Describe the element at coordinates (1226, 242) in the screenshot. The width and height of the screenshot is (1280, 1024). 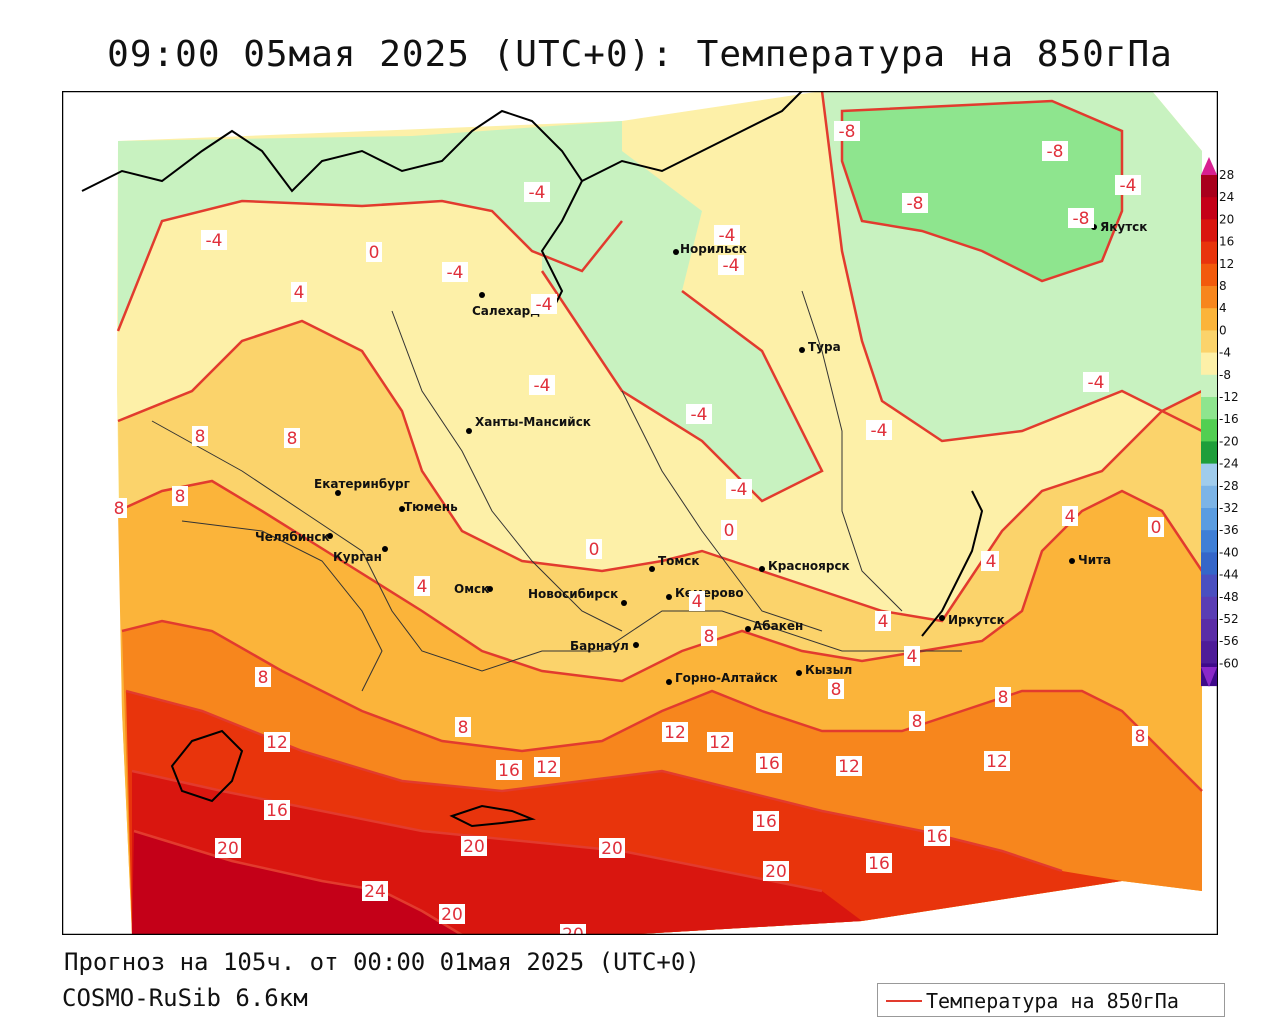
I see `colorbar-tick-label: 16` at that location.